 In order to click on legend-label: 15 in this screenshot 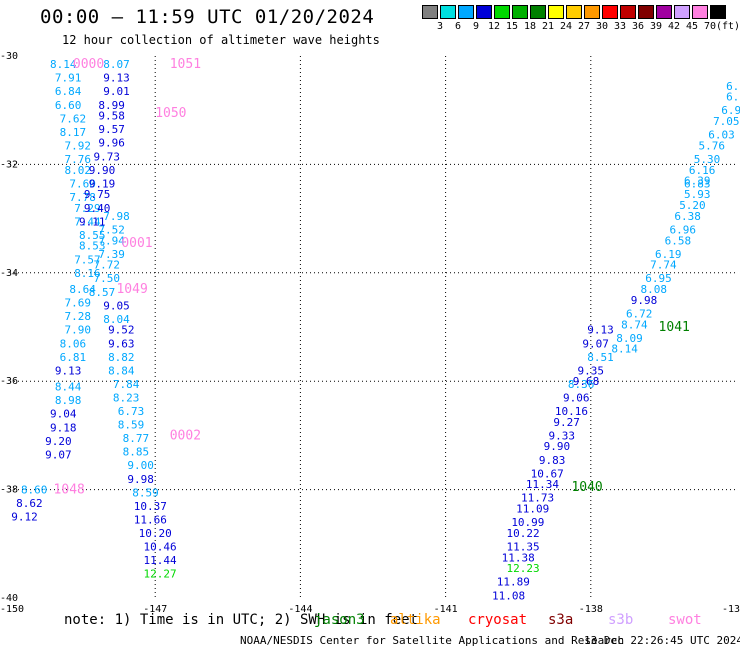, I will do `click(512, 26)`.